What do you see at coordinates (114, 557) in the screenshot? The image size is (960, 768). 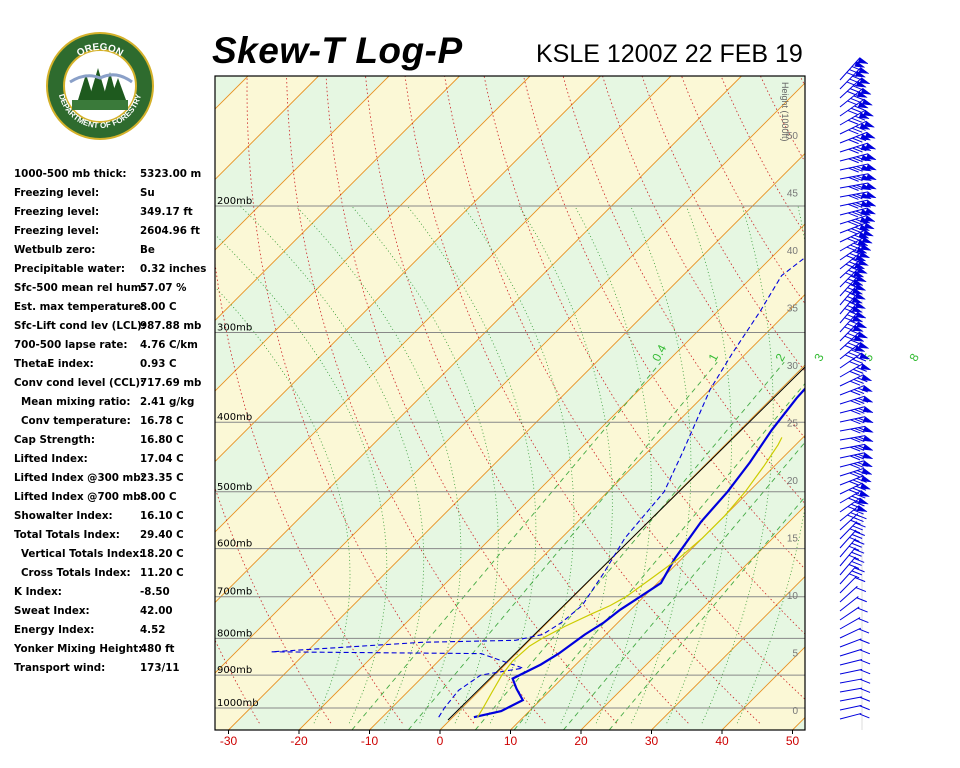 I see `index-row: Vertical Totals Index: 18.20 C` at bounding box center [114, 557].